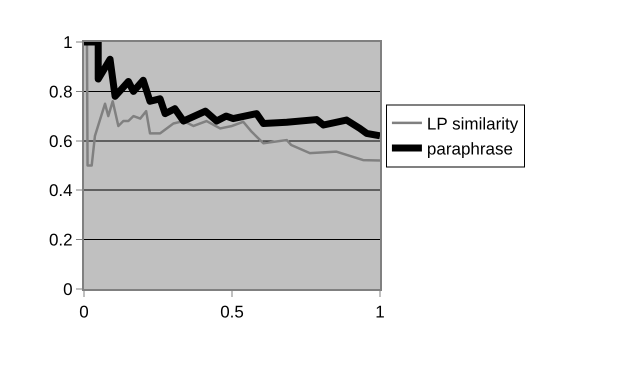 Image resolution: width=618 pixels, height=386 pixels. I want to click on y-tick-label: 1, so click(68, 42).